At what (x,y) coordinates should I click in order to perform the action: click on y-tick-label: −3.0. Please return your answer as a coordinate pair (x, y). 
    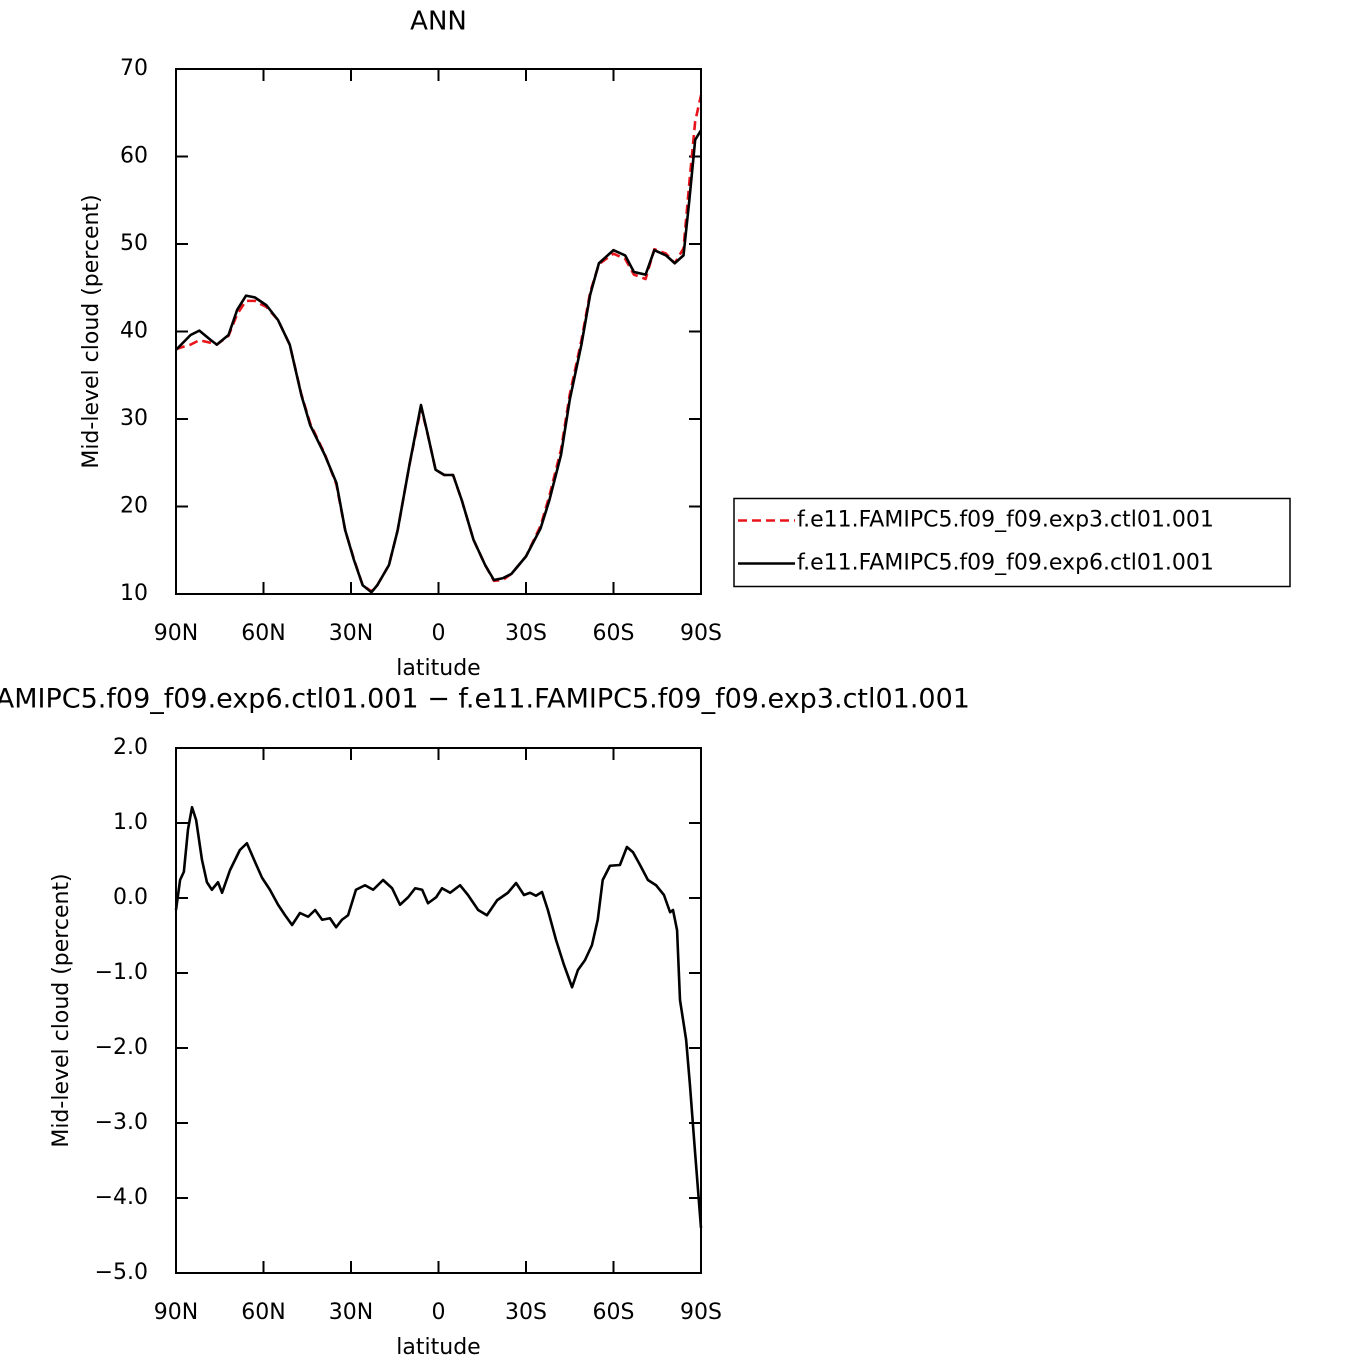
    Looking at the image, I should click on (121, 1122).